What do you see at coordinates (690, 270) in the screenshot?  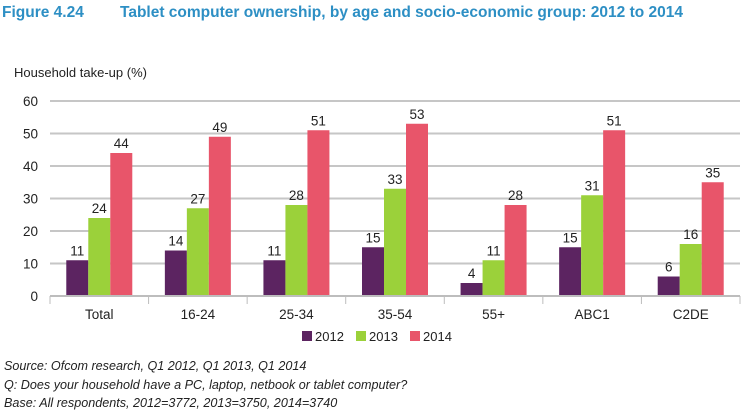 I see `bar-2013-C2DE` at bounding box center [690, 270].